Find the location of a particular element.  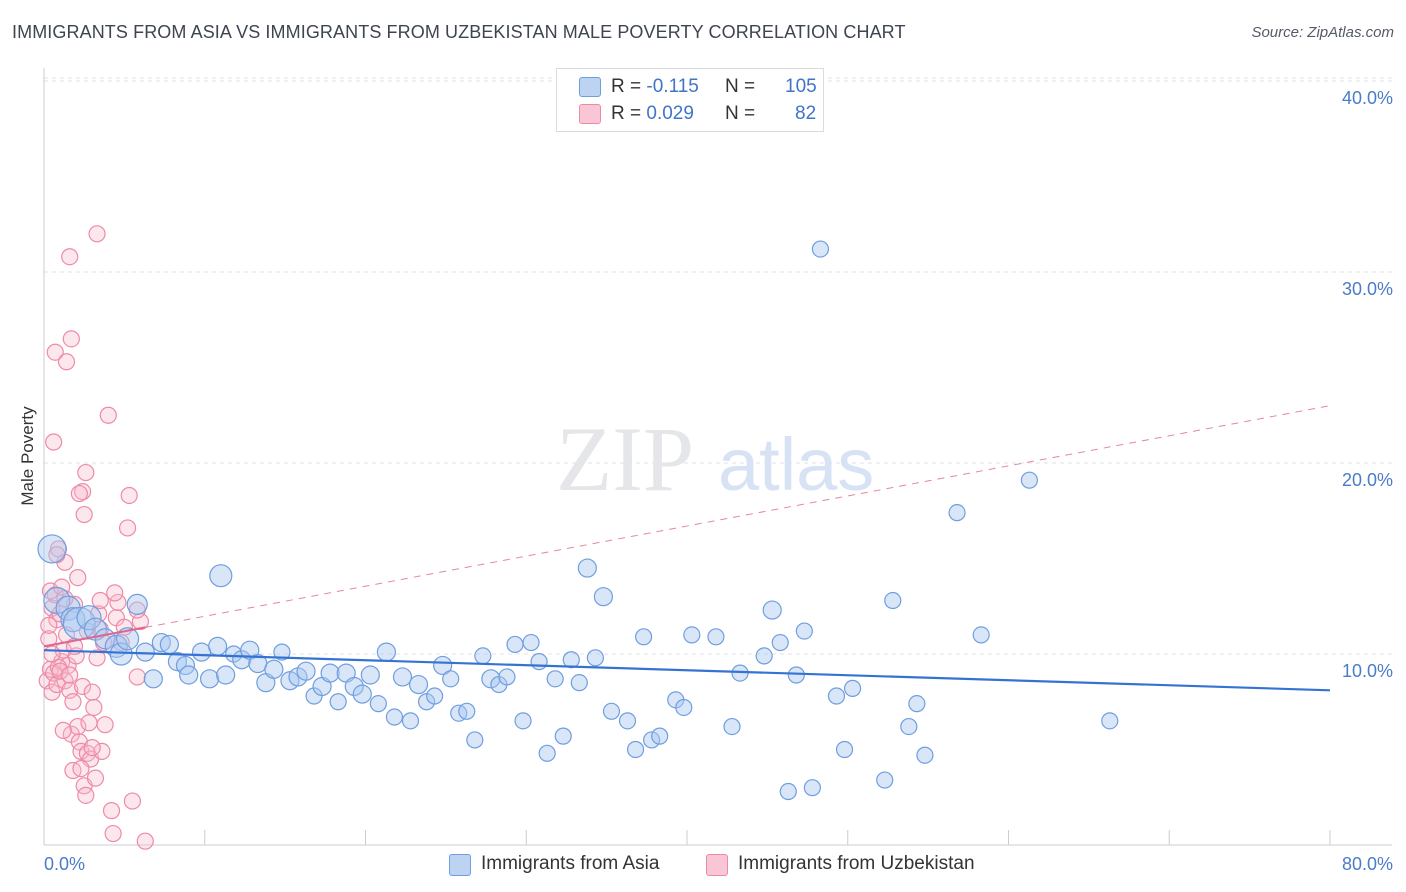

uzbekistan-series is located at coordinates (96, 537).